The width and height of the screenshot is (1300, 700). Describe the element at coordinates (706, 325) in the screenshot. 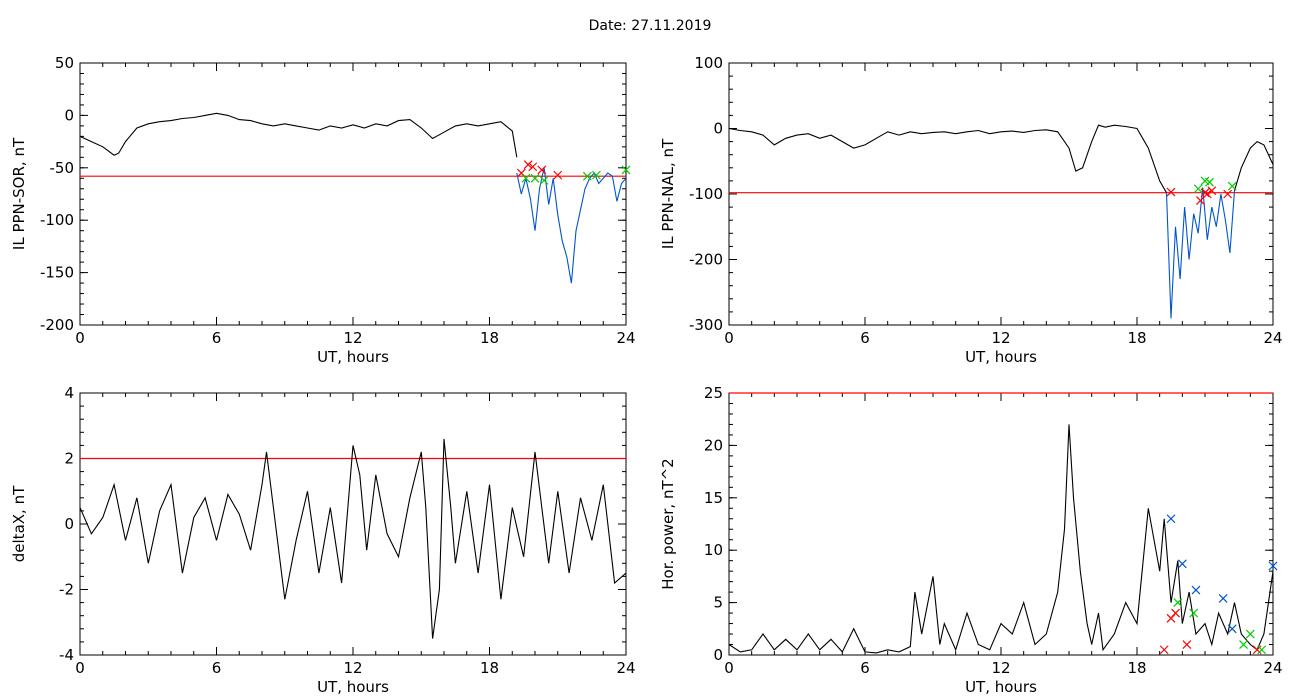

I see `y-tick-label: -300` at that location.